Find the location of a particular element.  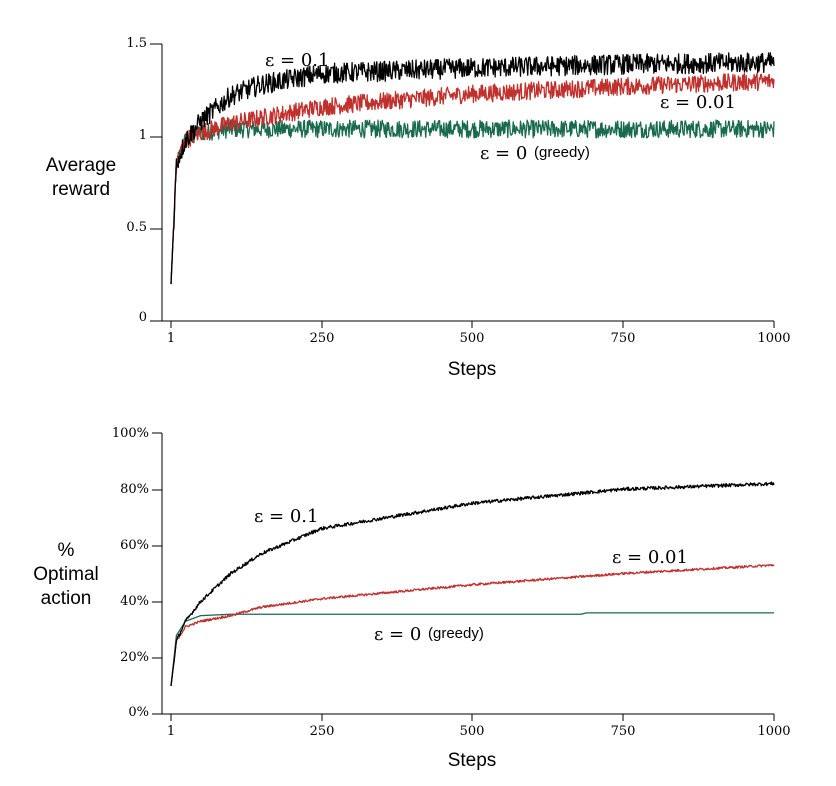

y-axis-title-line-2: Optimal is located at coordinates (65, 574).